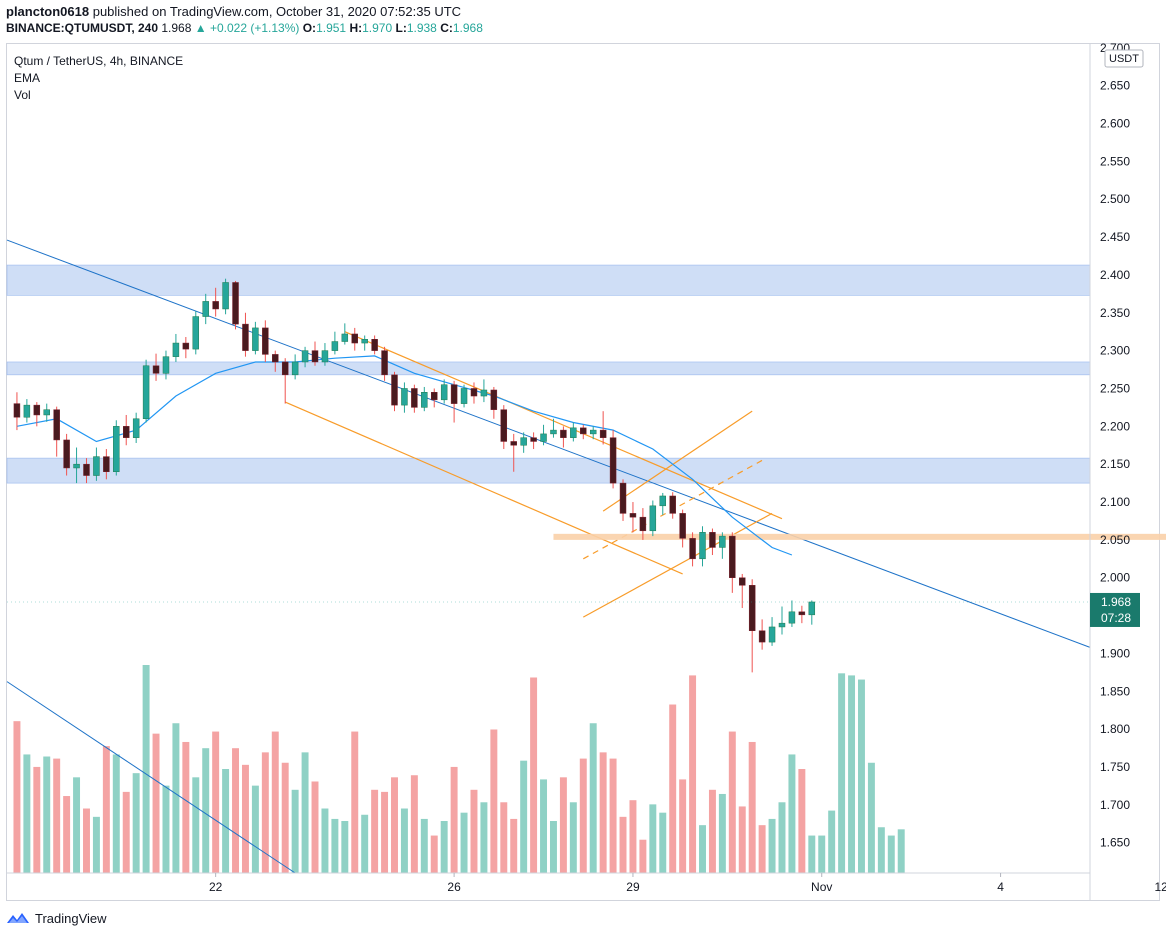  Describe the element at coordinates (421, 28) in the screenshot. I see `low-value: 1.938` at that location.